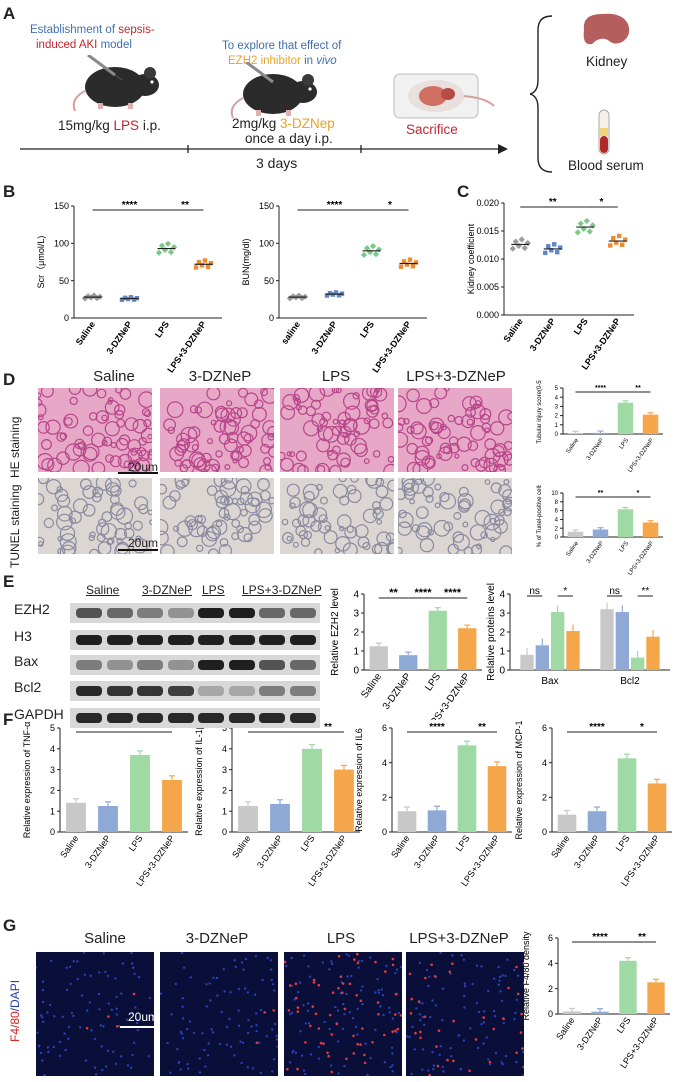  What do you see at coordinates (217, 938) in the screenshot?
I see `g-header-dznep: 3-DZNeP` at bounding box center [217, 938].